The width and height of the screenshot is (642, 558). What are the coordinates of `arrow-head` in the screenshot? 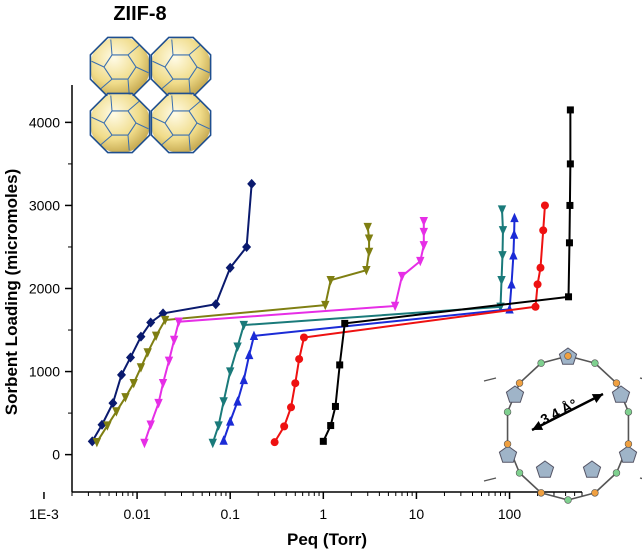 It's located at (597, 398).